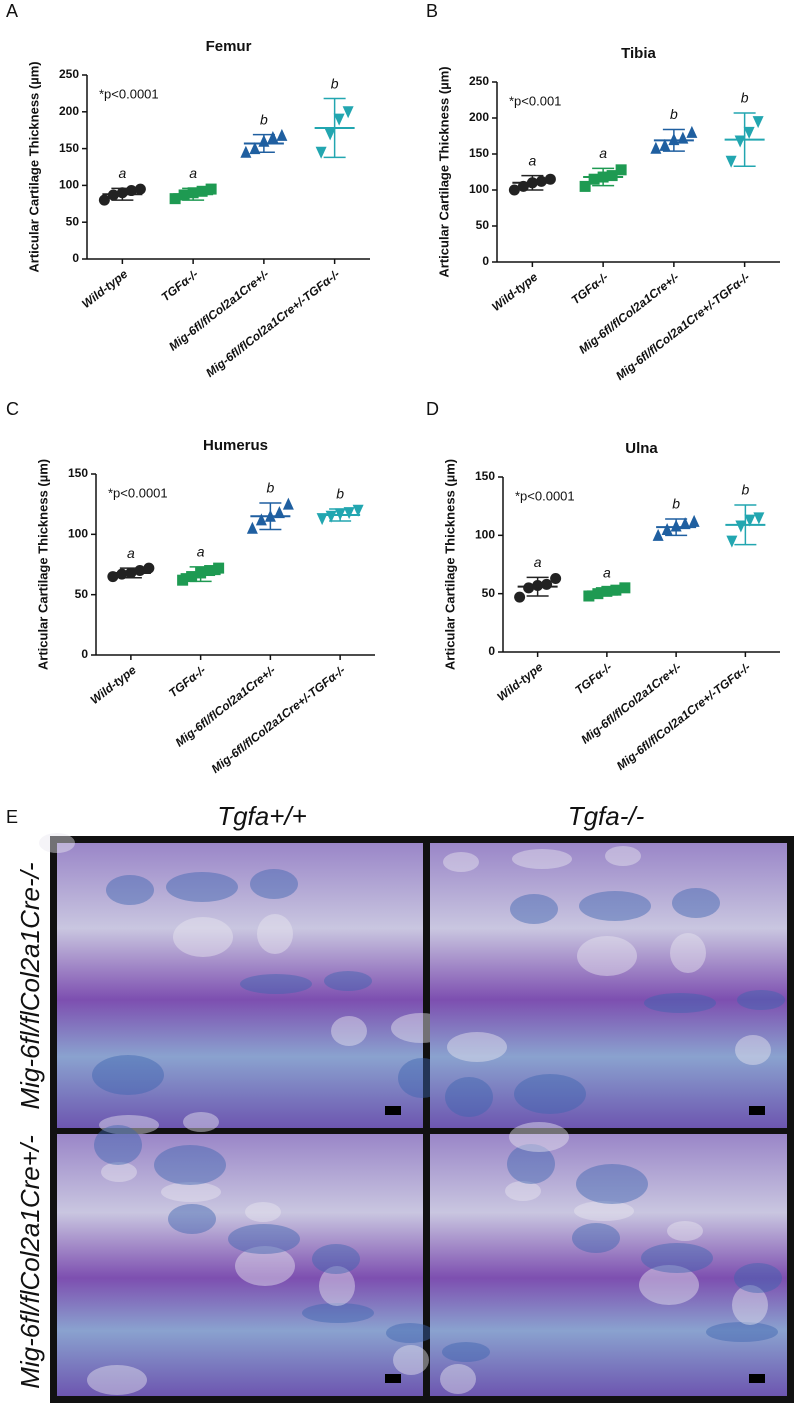  Describe the element at coordinates (535, 100) in the screenshot. I see `annotation: *p<0.001` at that location.